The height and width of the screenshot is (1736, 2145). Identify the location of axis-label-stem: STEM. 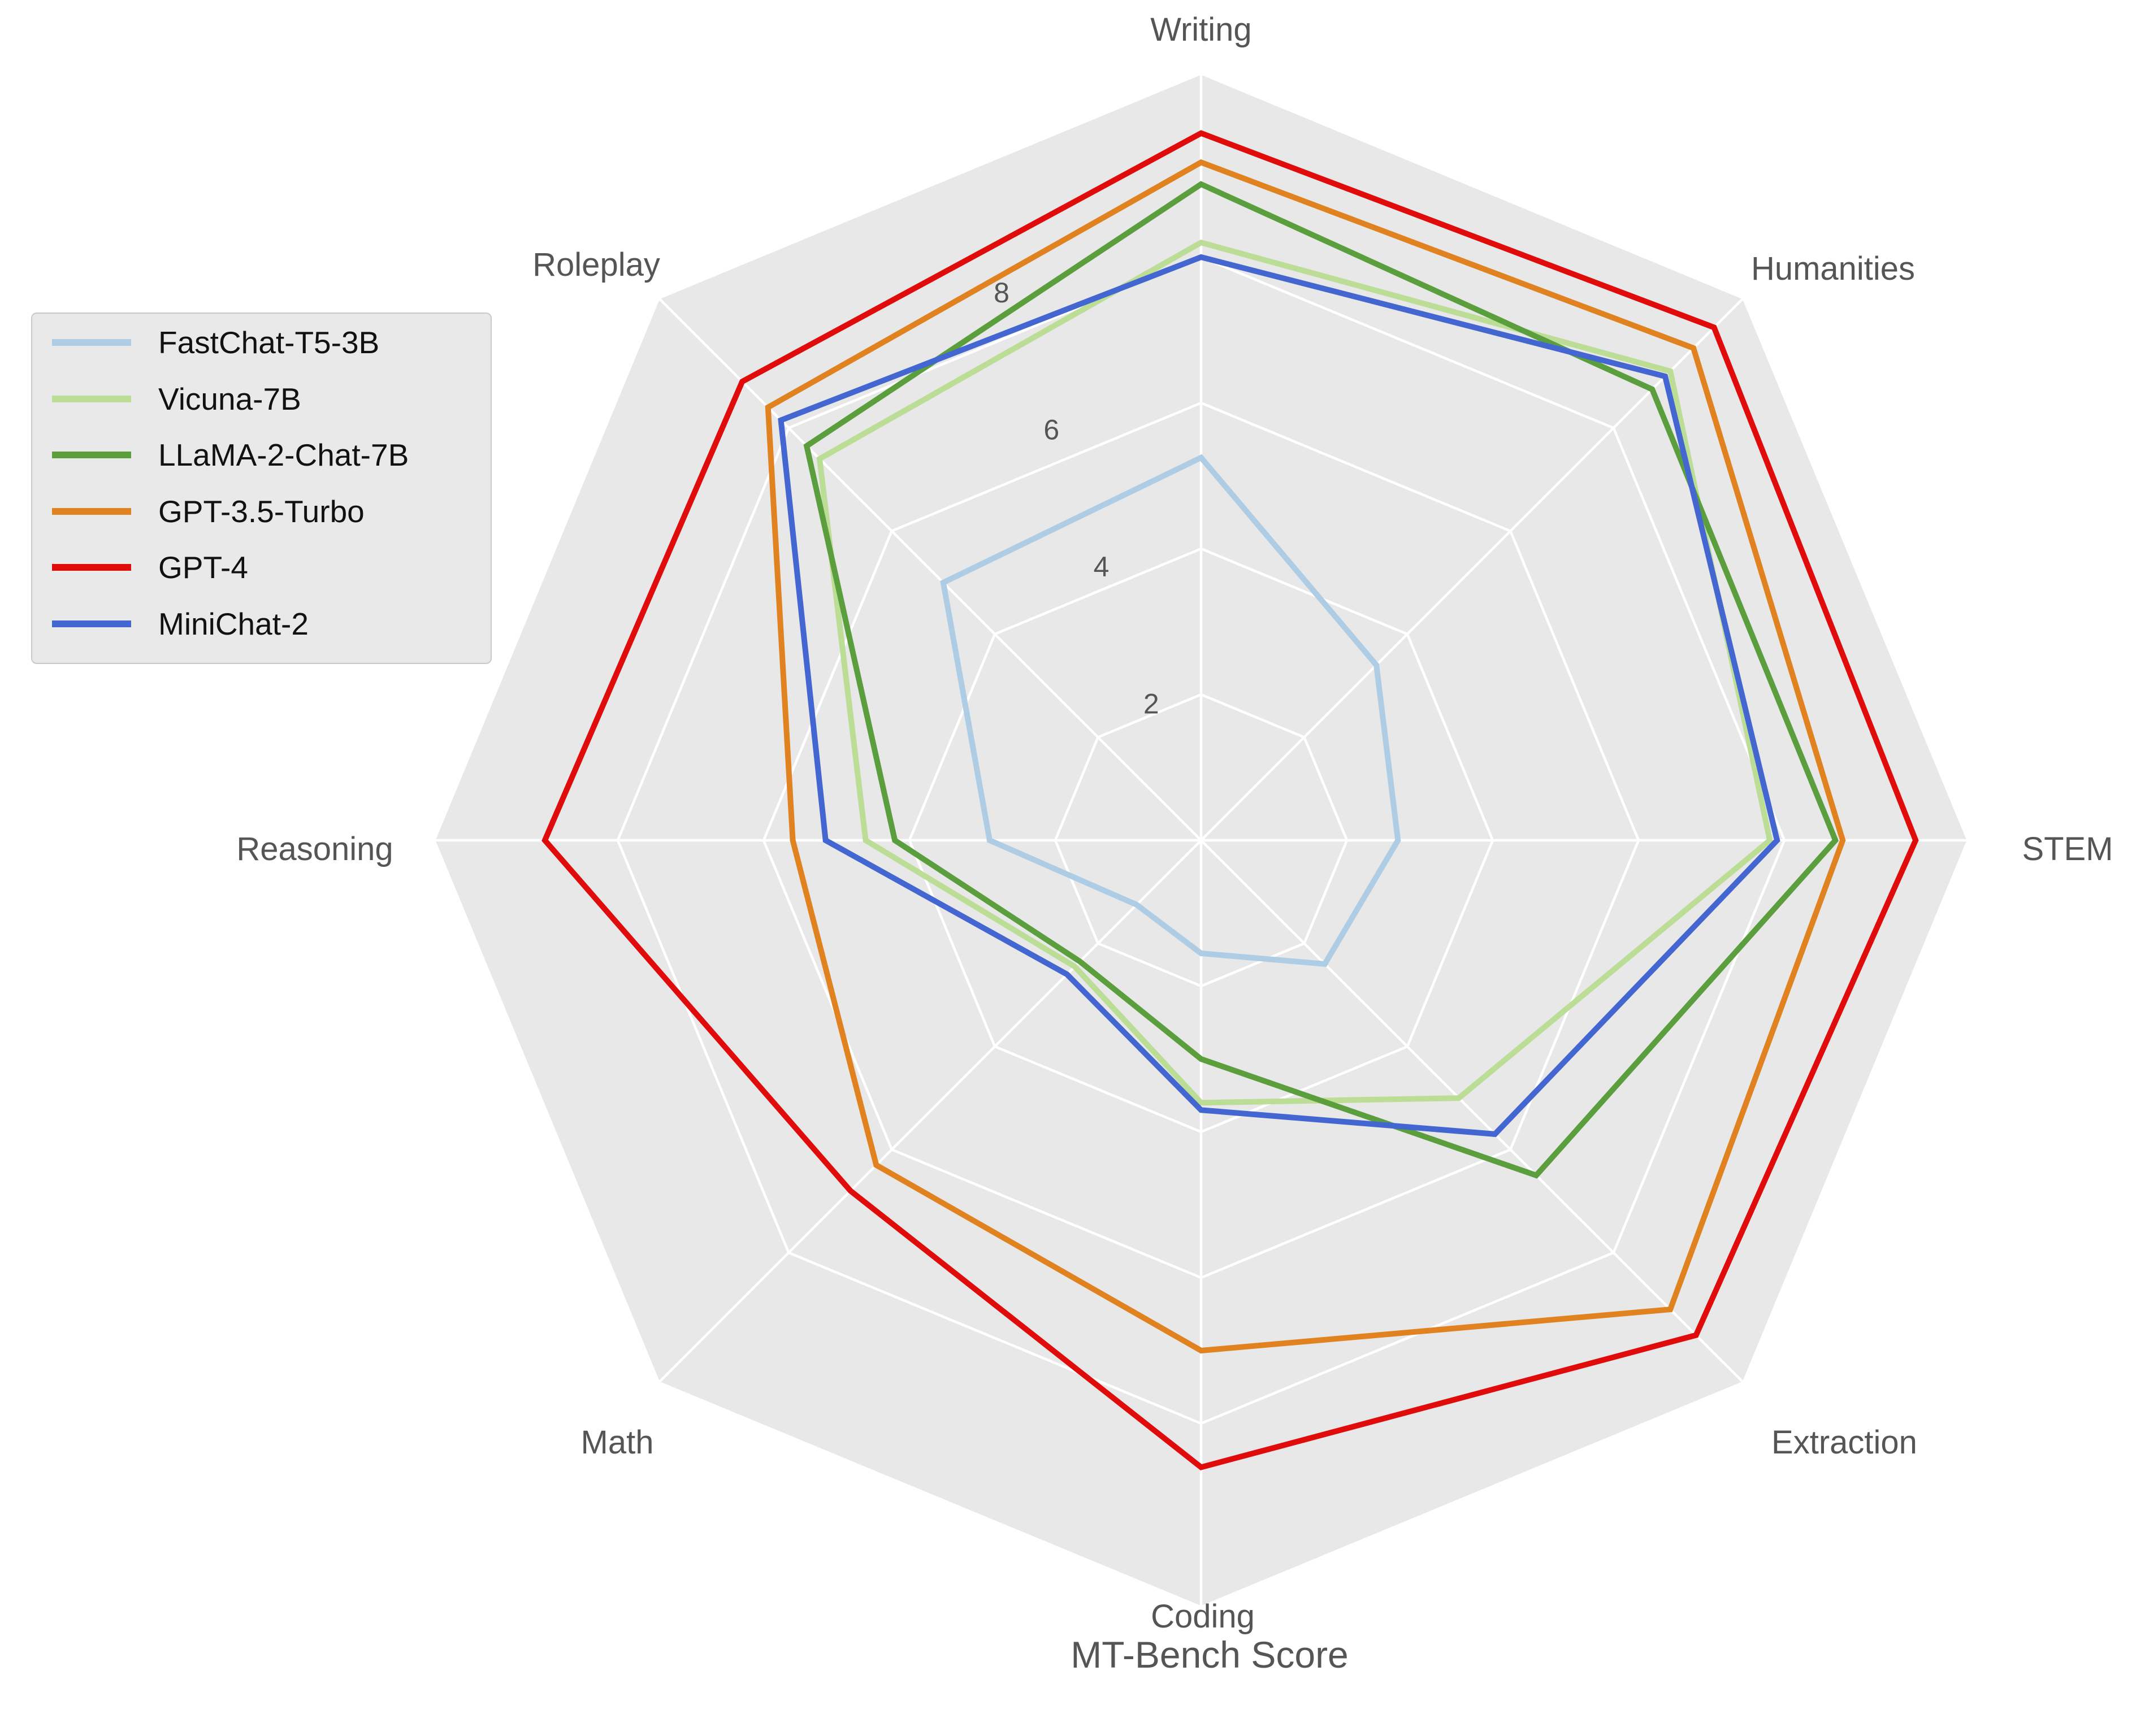
(2067, 849).